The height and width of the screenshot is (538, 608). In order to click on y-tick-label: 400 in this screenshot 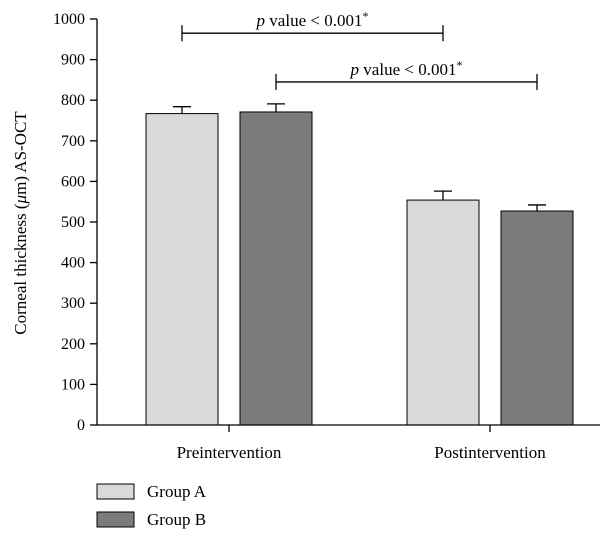, I will do `click(73, 263)`.